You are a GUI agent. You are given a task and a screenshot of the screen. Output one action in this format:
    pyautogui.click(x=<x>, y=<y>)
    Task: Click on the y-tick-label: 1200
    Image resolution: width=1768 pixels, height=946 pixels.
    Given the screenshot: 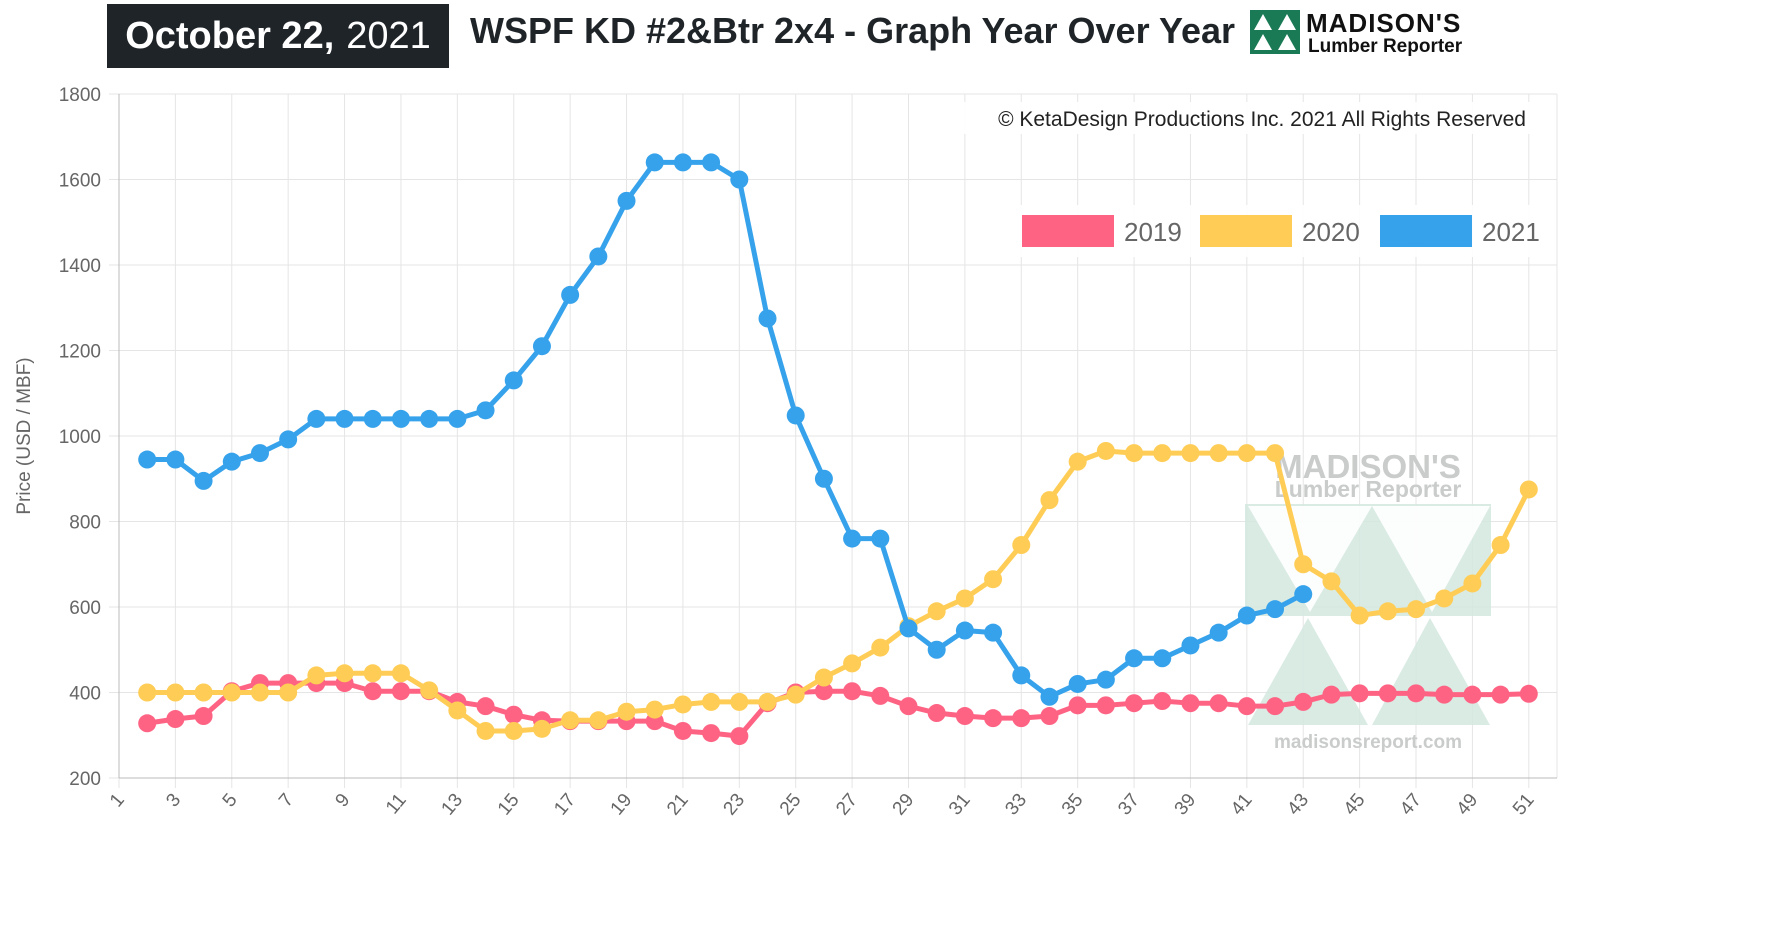 What is the action you would take?
    pyautogui.click(x=80, y=352)
    